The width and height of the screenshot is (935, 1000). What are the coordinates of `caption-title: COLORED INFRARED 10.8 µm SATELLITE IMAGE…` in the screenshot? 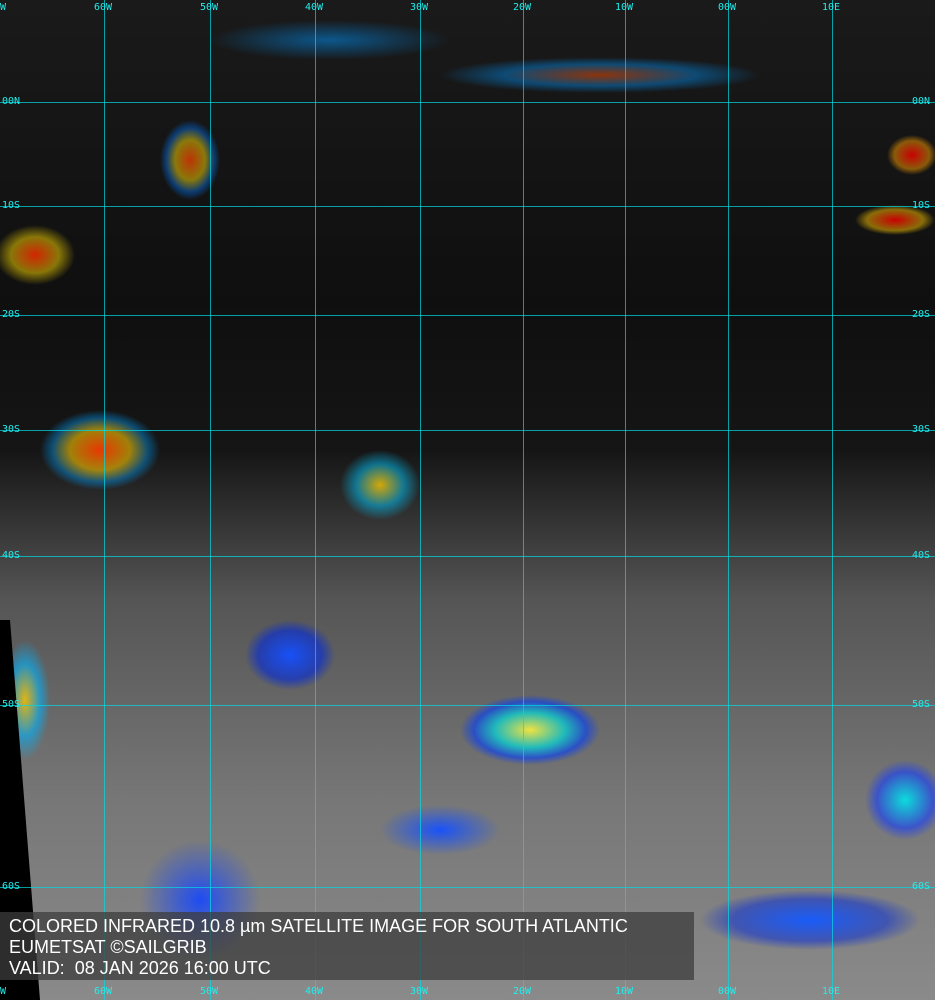 It's located at (318, 926).